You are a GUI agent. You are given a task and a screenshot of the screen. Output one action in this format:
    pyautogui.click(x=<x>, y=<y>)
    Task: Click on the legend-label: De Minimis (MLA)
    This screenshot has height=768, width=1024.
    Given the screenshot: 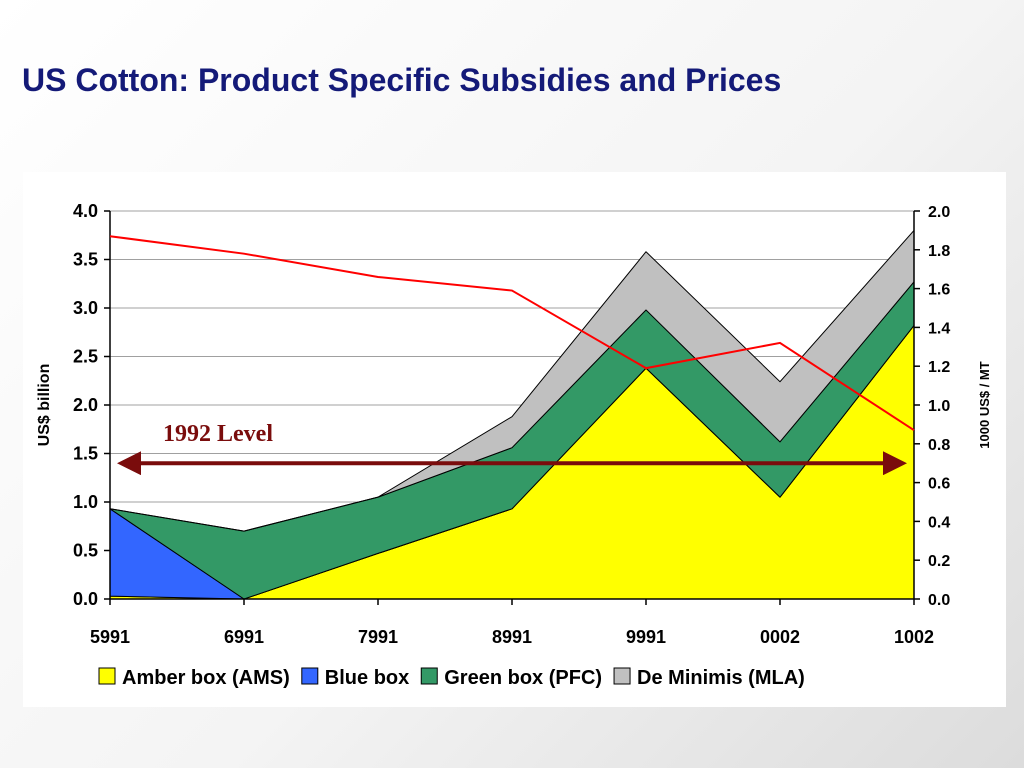 What is the action you would take?
    pyautogui.click(x=721, y=678)
    